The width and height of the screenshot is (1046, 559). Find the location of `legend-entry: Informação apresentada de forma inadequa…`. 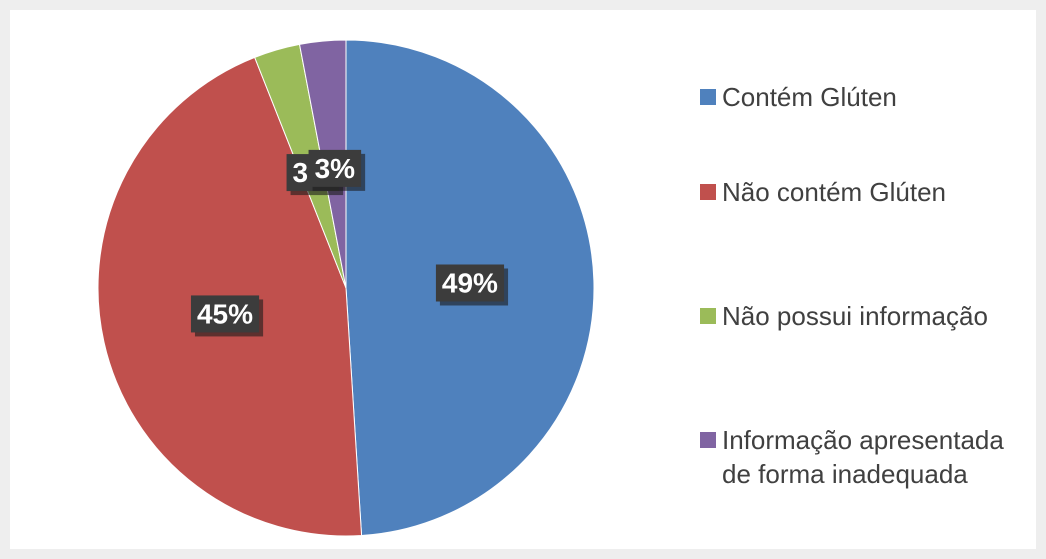

legend-entry: Informação apresentada de forma inadequa… is located at coordinates (870, 457).